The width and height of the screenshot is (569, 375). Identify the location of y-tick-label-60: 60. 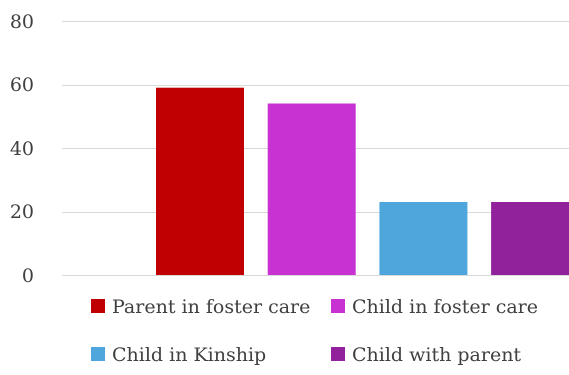
(22, 85).